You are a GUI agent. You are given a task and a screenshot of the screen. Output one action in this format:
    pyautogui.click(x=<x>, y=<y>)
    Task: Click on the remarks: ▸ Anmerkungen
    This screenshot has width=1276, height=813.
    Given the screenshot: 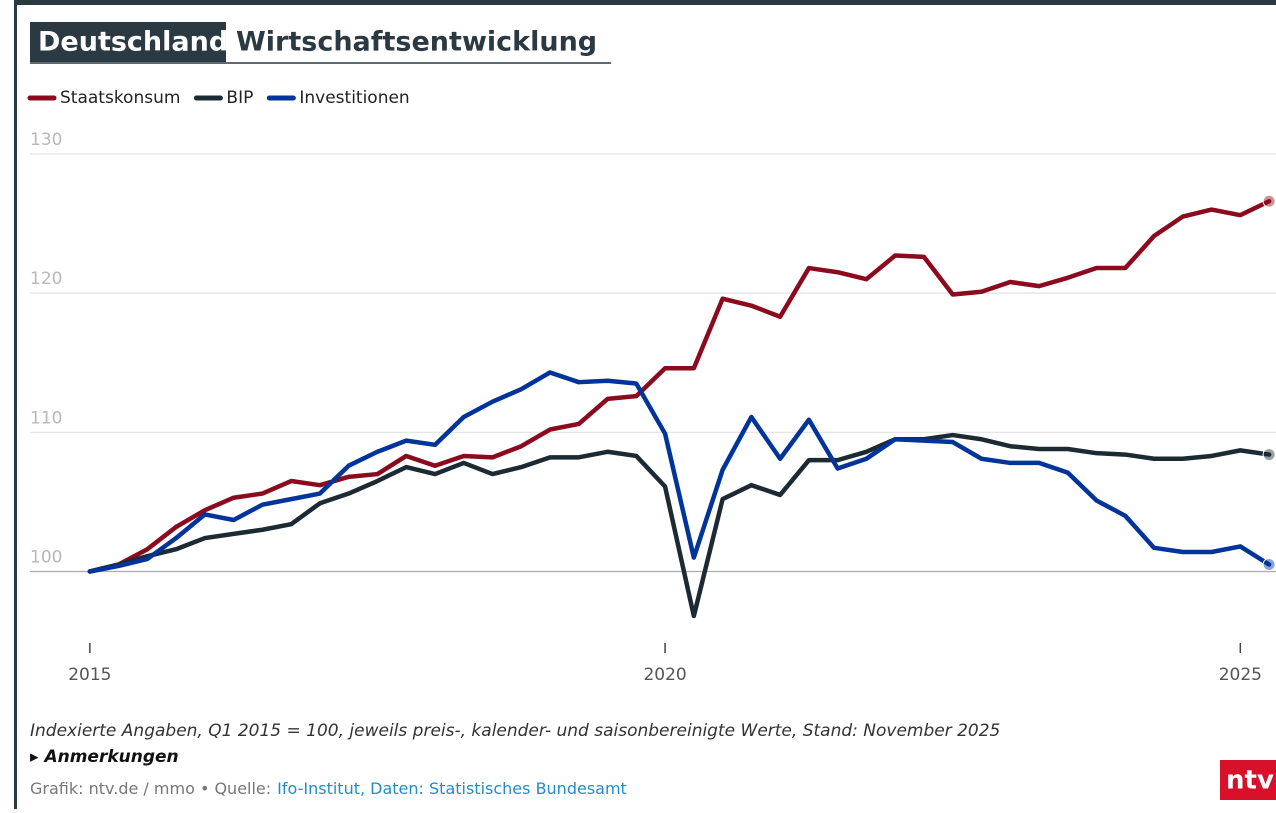 What is the action you would take?
    pyautogui.click(x=104, y=757)
    